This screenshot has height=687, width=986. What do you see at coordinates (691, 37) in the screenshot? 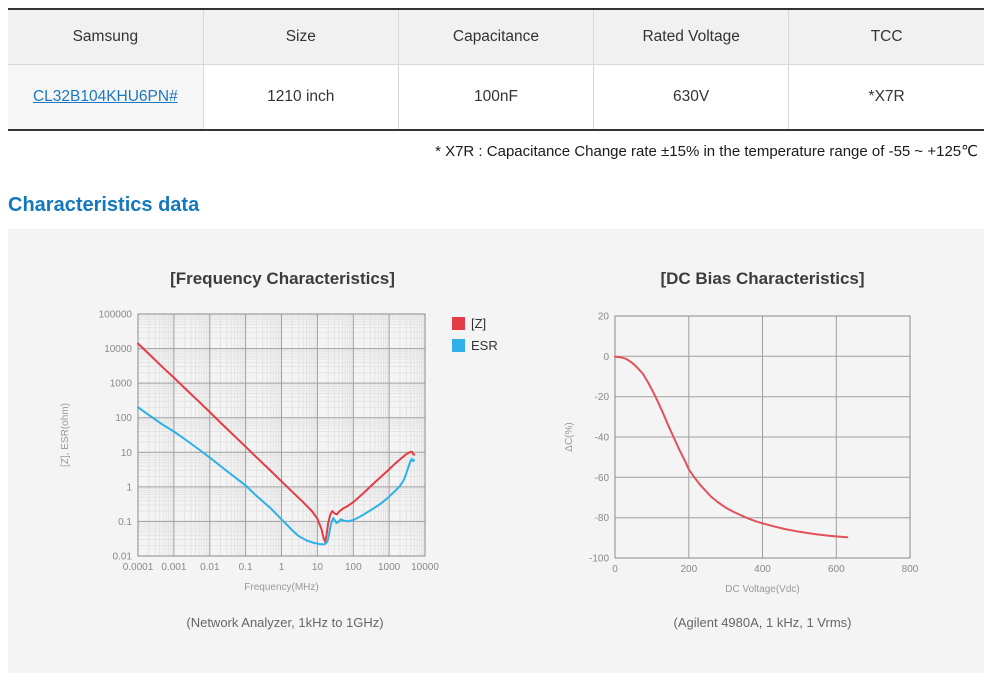
I see `col-header-rated-voltage: Rated Voltage` at bounding box center [691, 37].